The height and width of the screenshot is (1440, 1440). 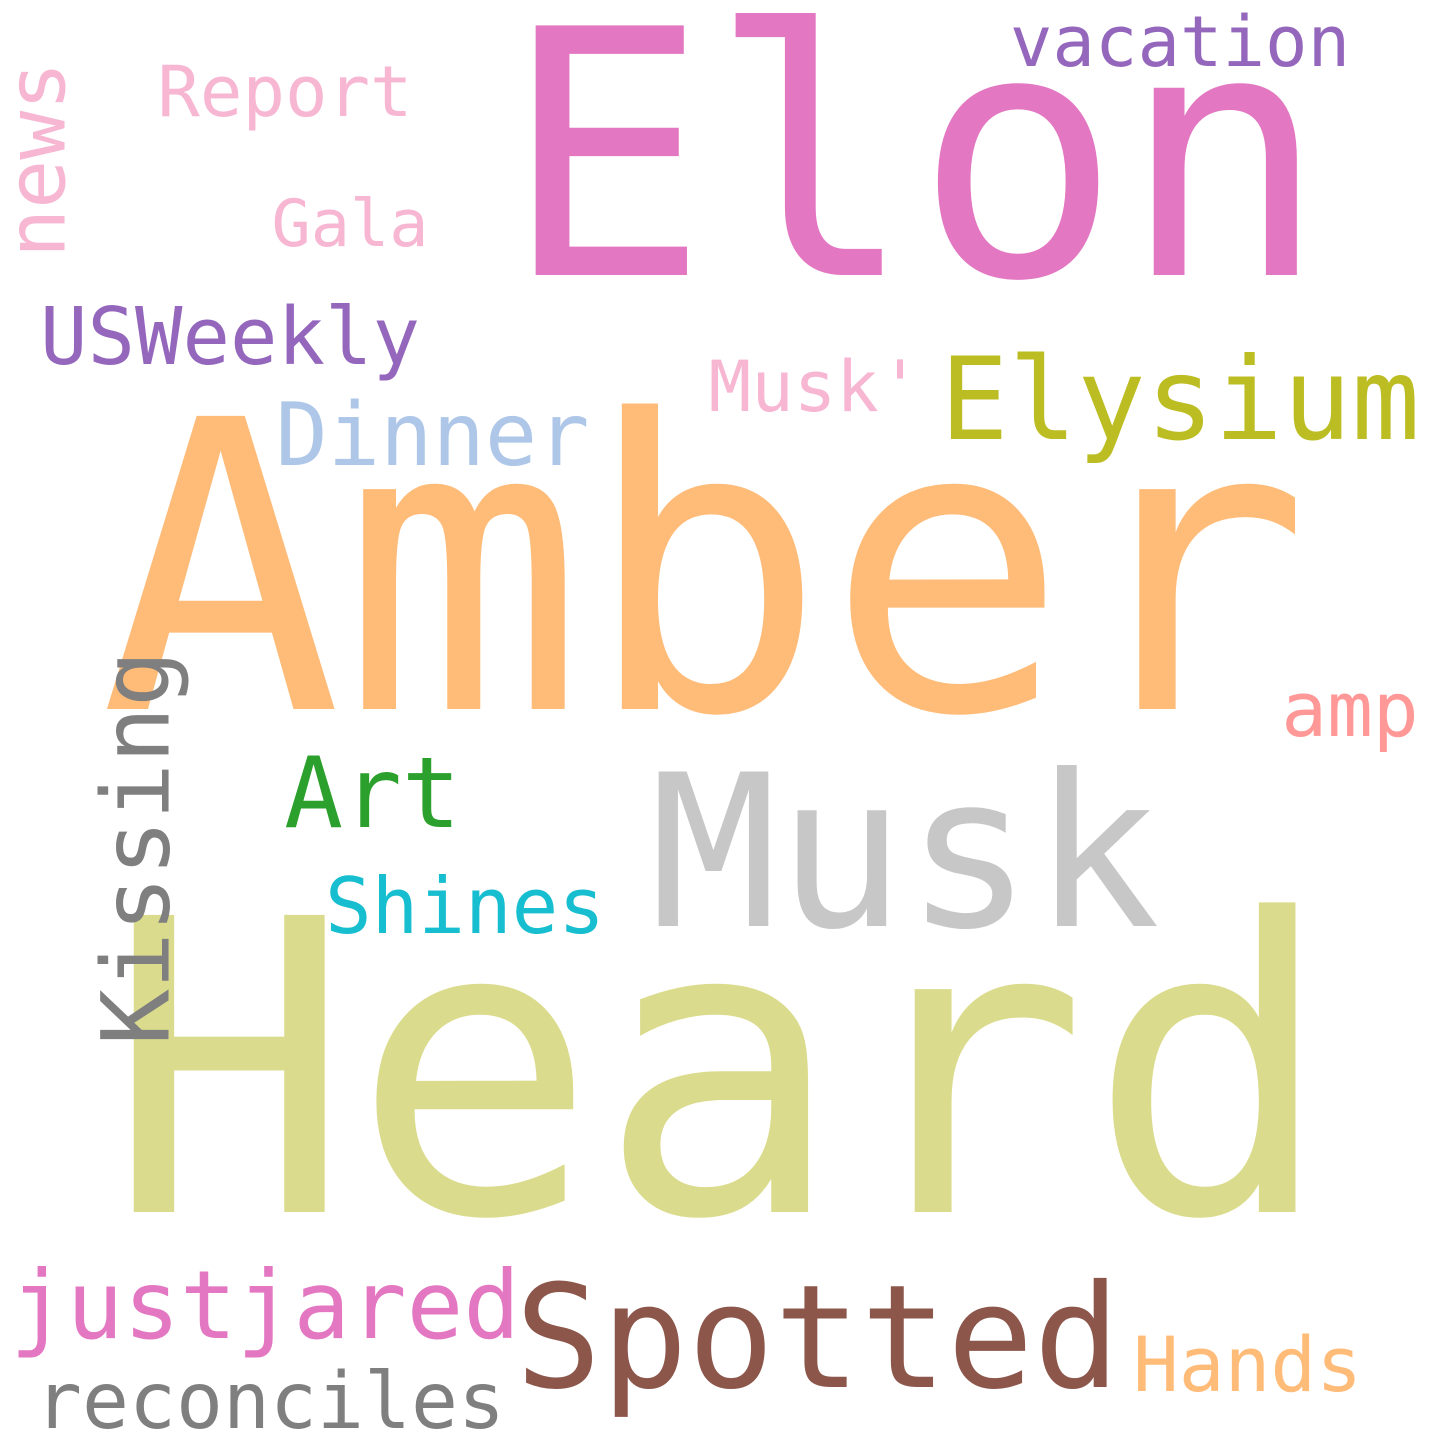 I want to click on word-amp: amp, so click(x=1350, y=709).